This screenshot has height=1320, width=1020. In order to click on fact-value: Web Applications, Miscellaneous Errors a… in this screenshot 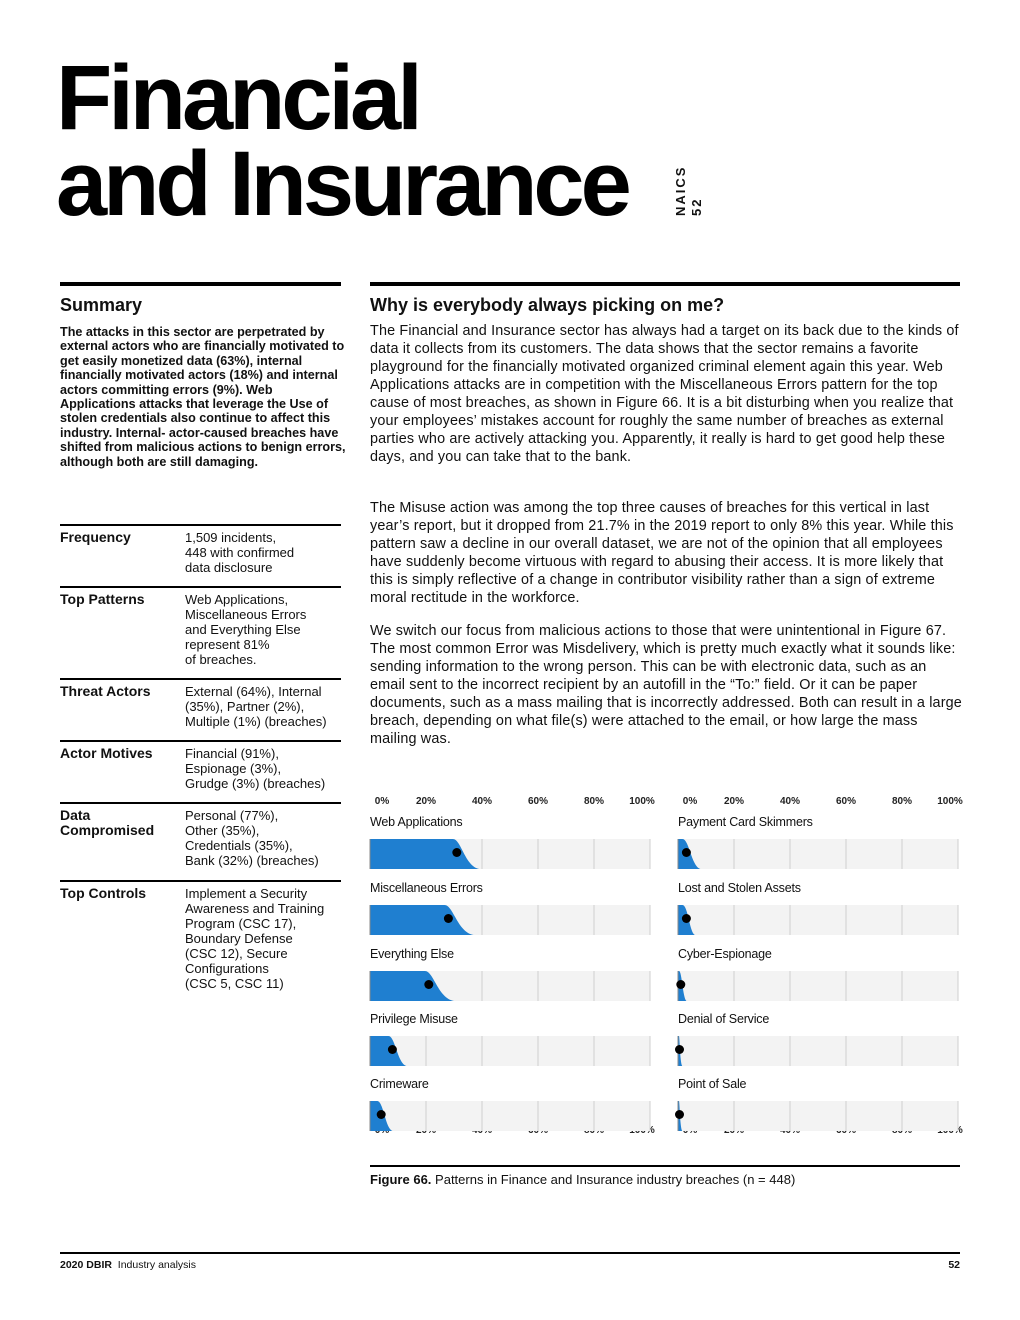, I will do `click(246, 629)`.